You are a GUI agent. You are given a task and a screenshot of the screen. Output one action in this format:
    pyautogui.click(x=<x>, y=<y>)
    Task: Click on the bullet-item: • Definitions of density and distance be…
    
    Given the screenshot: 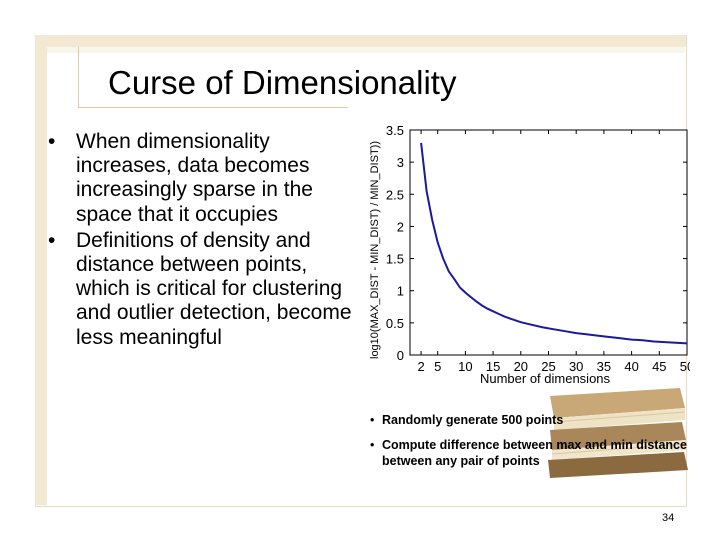 What is the action you would take?
    pyautogui.click(x=200, y=289)
    